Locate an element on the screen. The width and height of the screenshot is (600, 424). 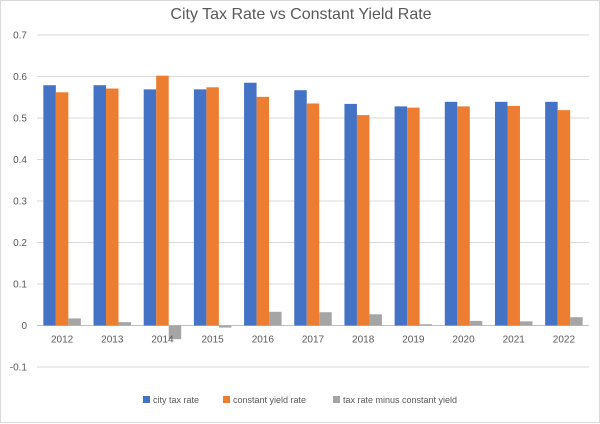
y-tick-label-6: 0.5 is located at coordinates (20, 119).